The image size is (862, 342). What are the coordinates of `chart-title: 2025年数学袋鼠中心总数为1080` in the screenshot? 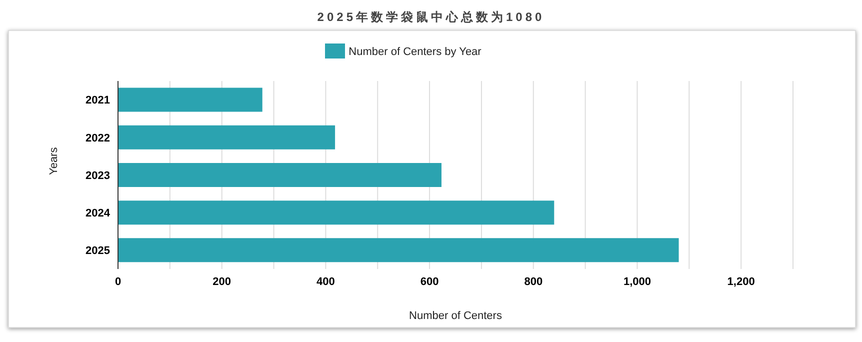 It's located at (431, 17).